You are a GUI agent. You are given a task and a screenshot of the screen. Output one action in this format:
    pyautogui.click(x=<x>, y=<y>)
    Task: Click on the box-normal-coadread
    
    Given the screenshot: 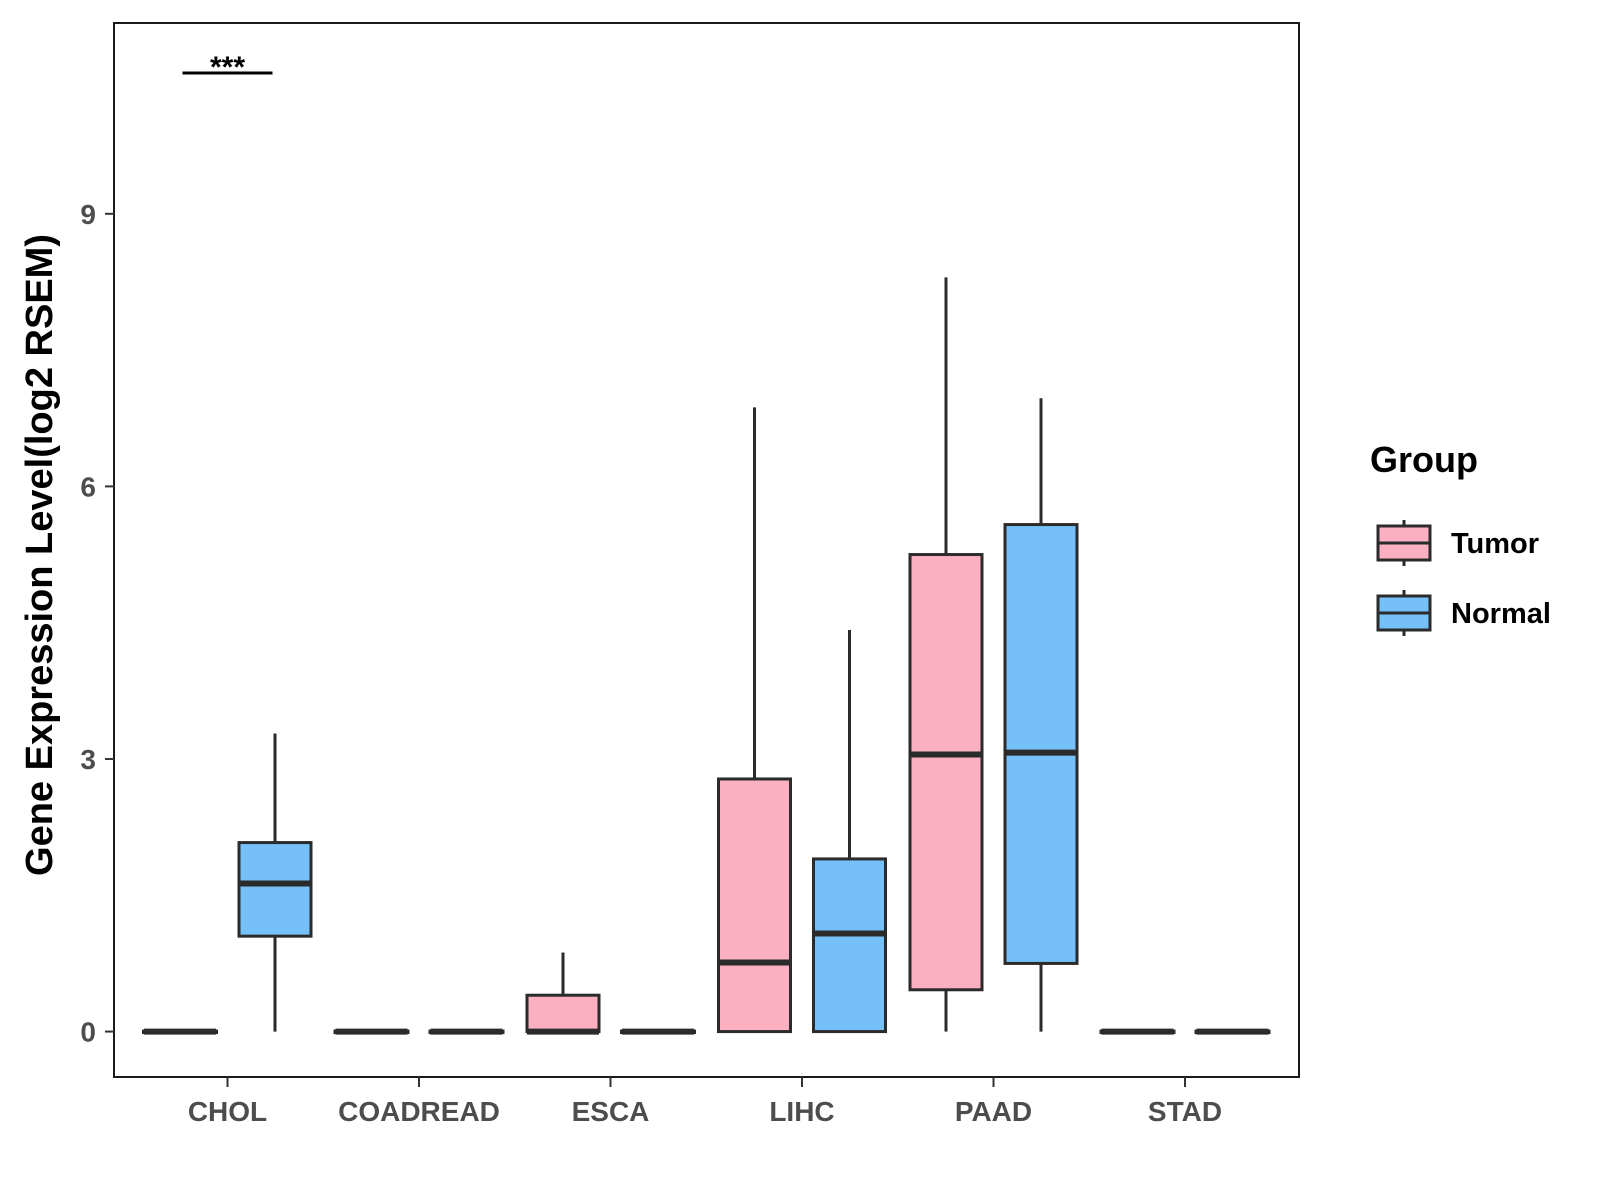 What is the action you would take?
    pyautogui.click(x=466, y=1031)
    